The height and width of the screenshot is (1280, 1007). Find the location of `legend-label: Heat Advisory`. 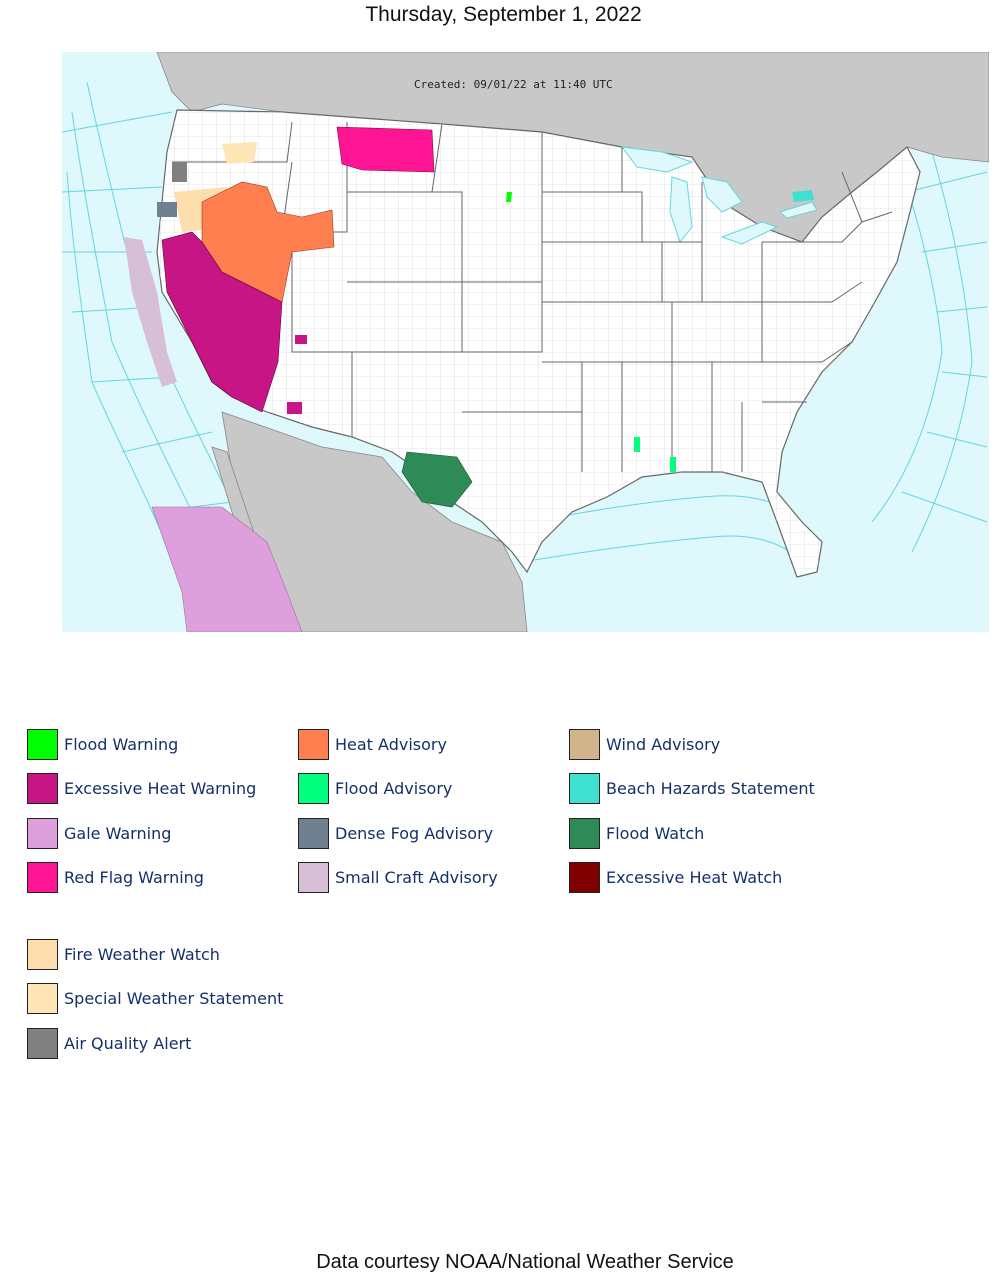

legend-label: Heat Advisory is located at coordinates (391, 744).